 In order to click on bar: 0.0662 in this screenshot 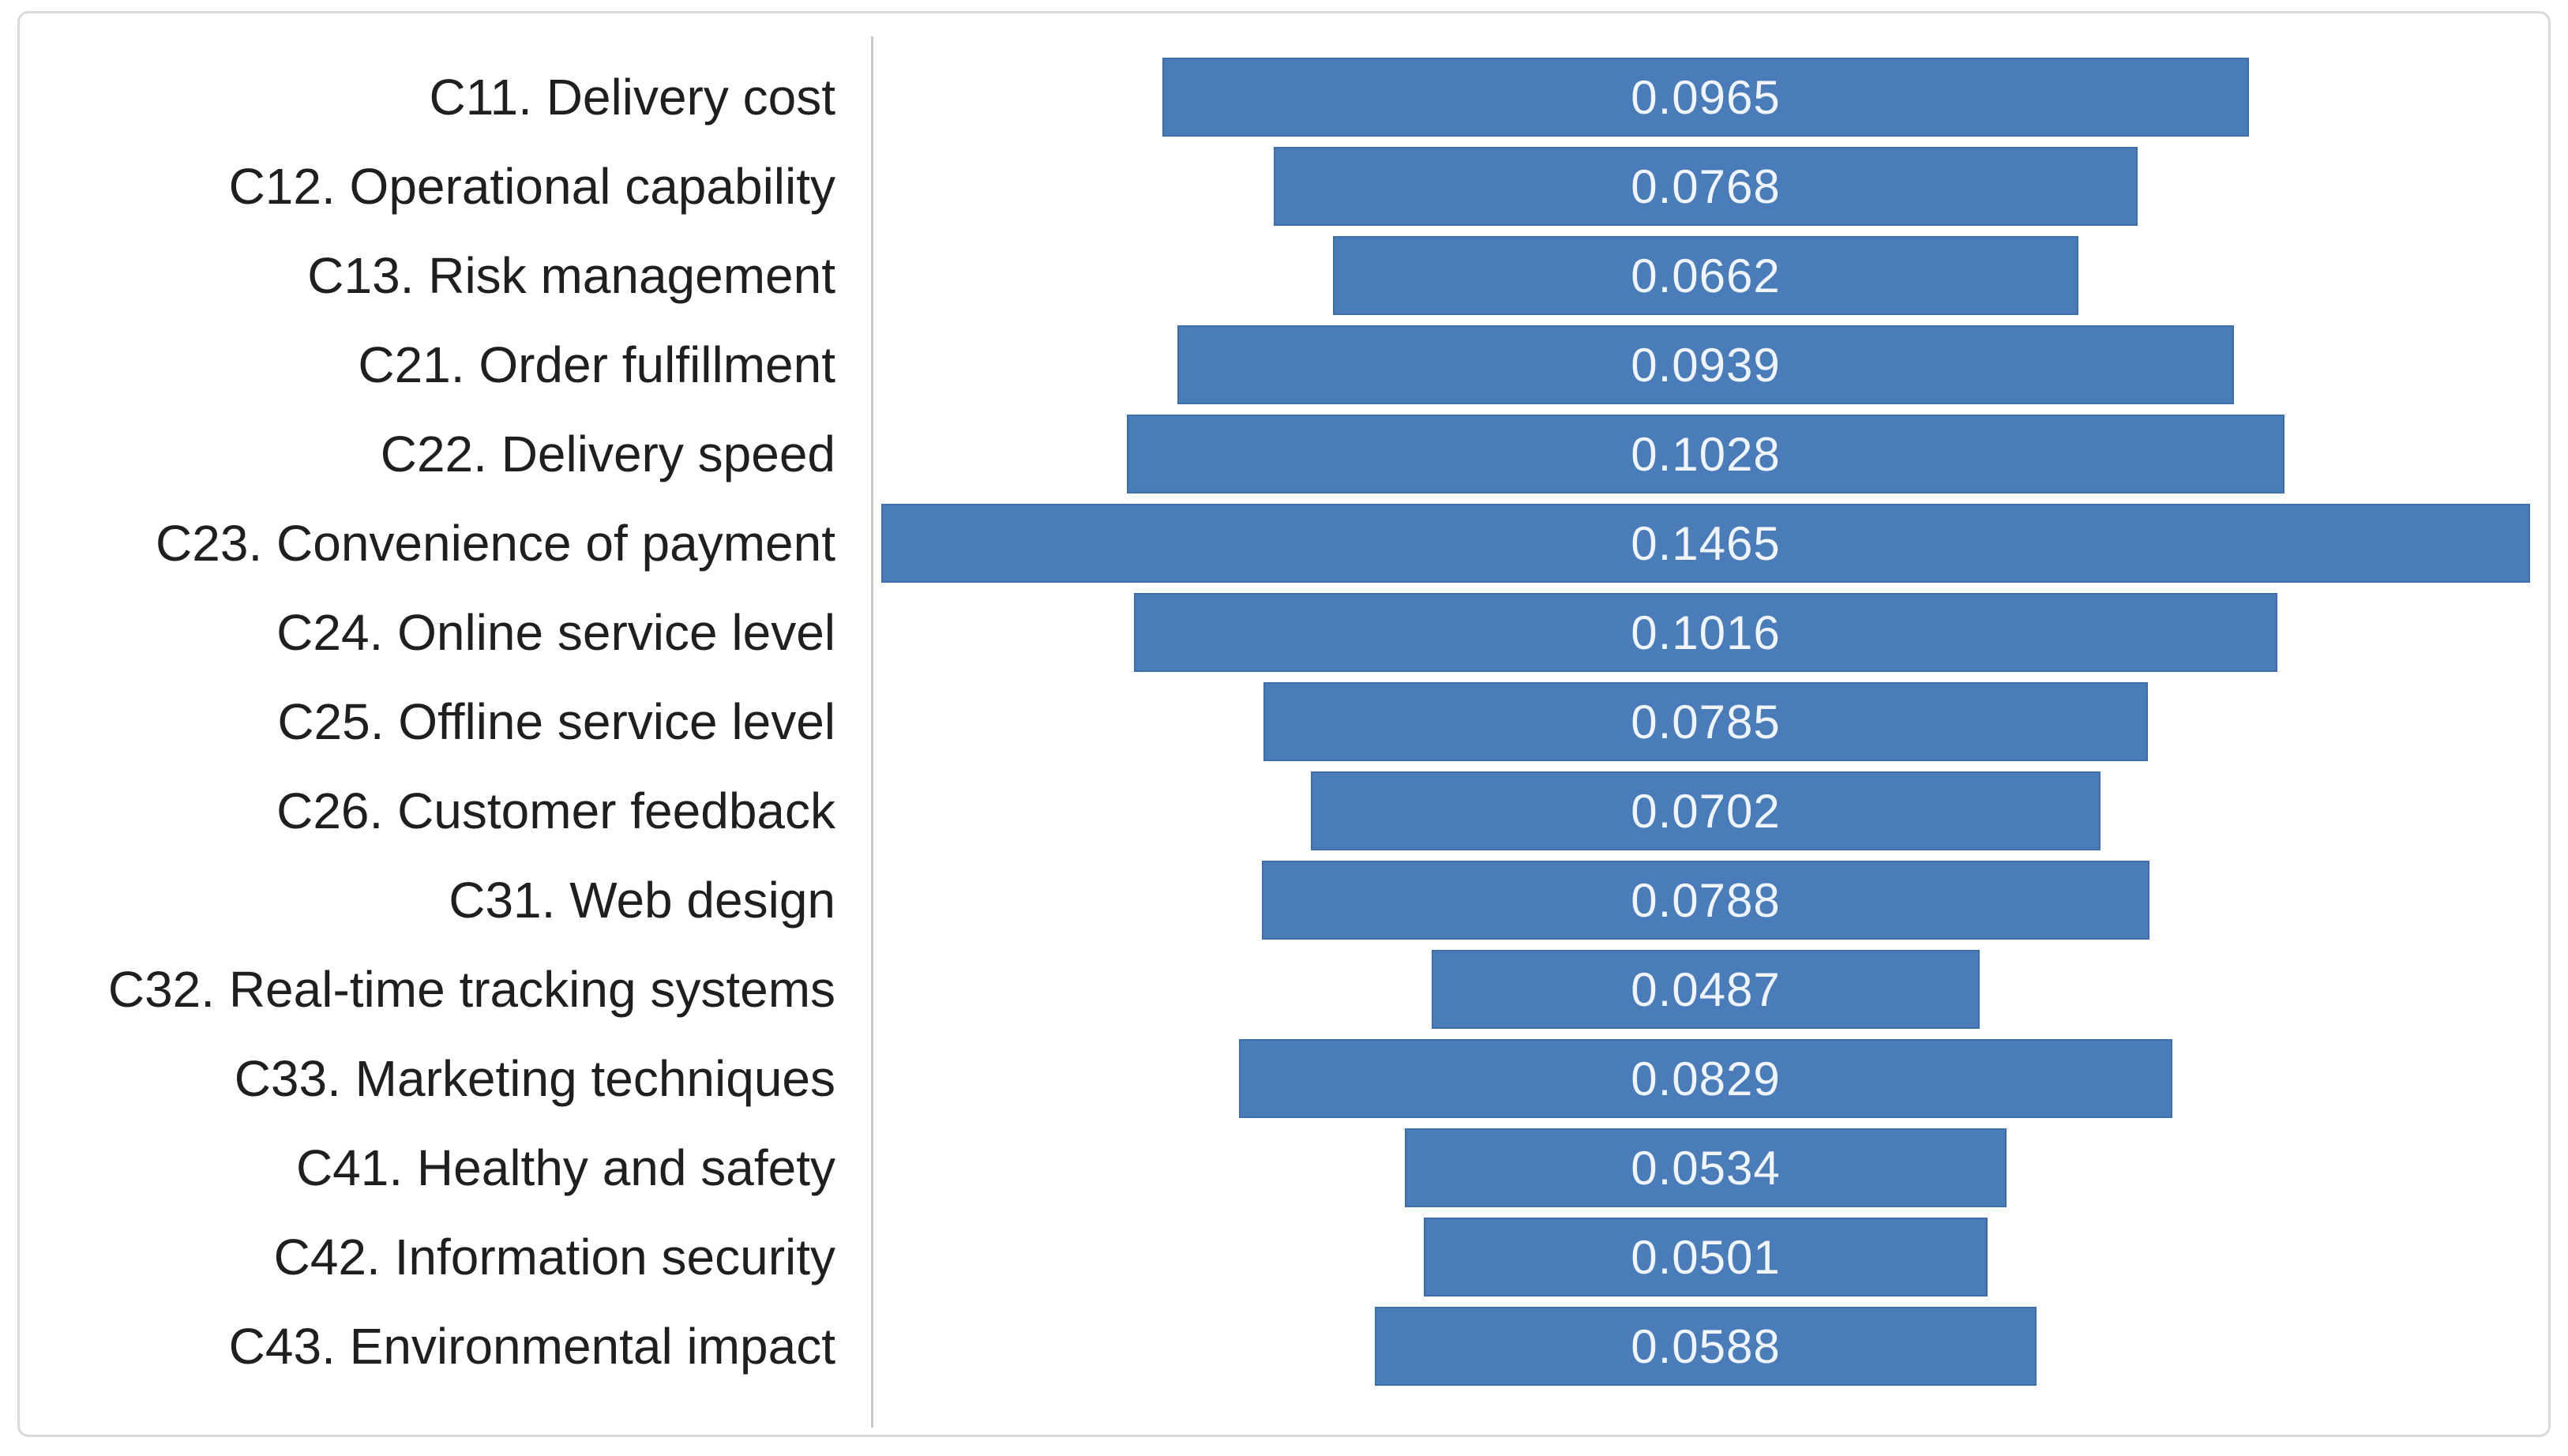, I will do `click(1705, 275)`.